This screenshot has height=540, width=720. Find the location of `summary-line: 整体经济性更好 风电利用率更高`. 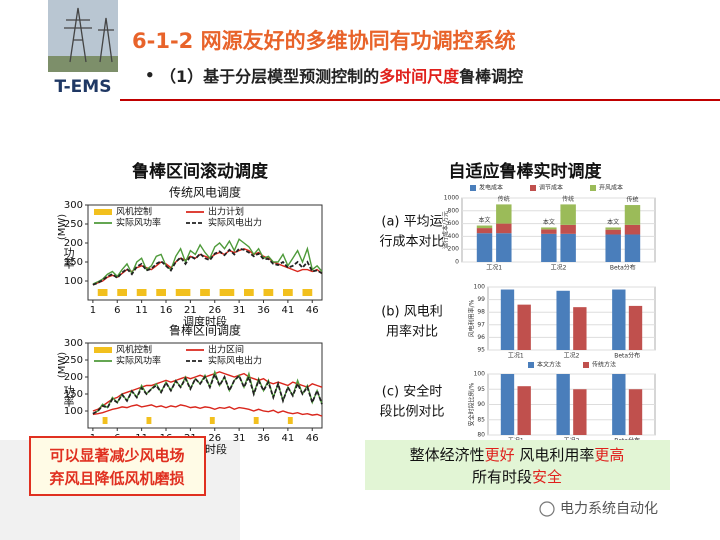

summary-line: 整体经济性更好 风电利用率更高 is located at coordinates (517, 455).